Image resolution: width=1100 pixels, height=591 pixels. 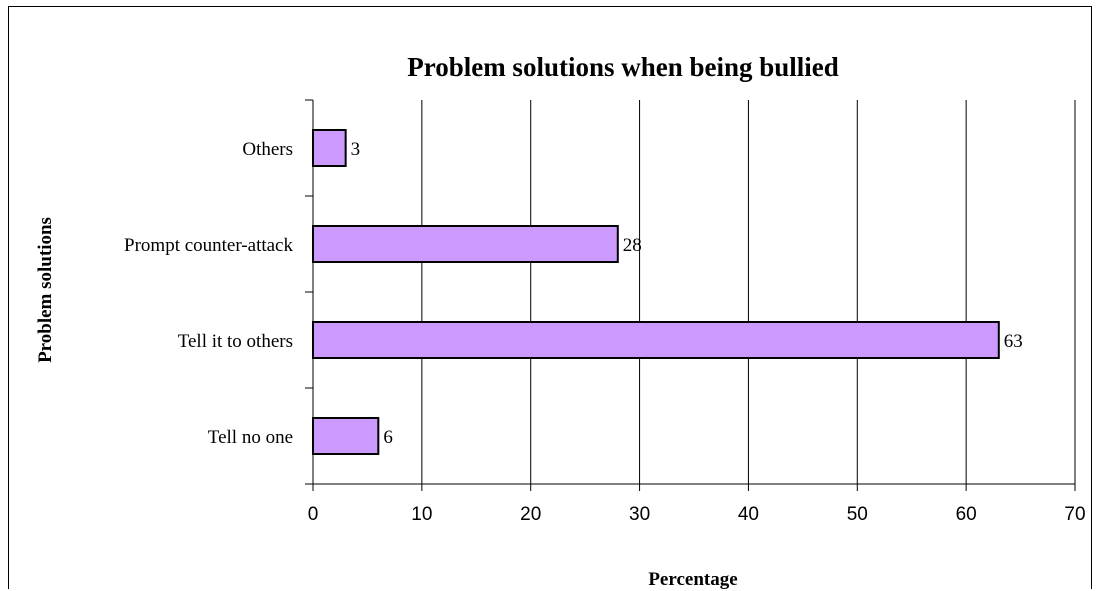 I want to click on y-axis-label: Problem solutions, so click(x=45, y=290).